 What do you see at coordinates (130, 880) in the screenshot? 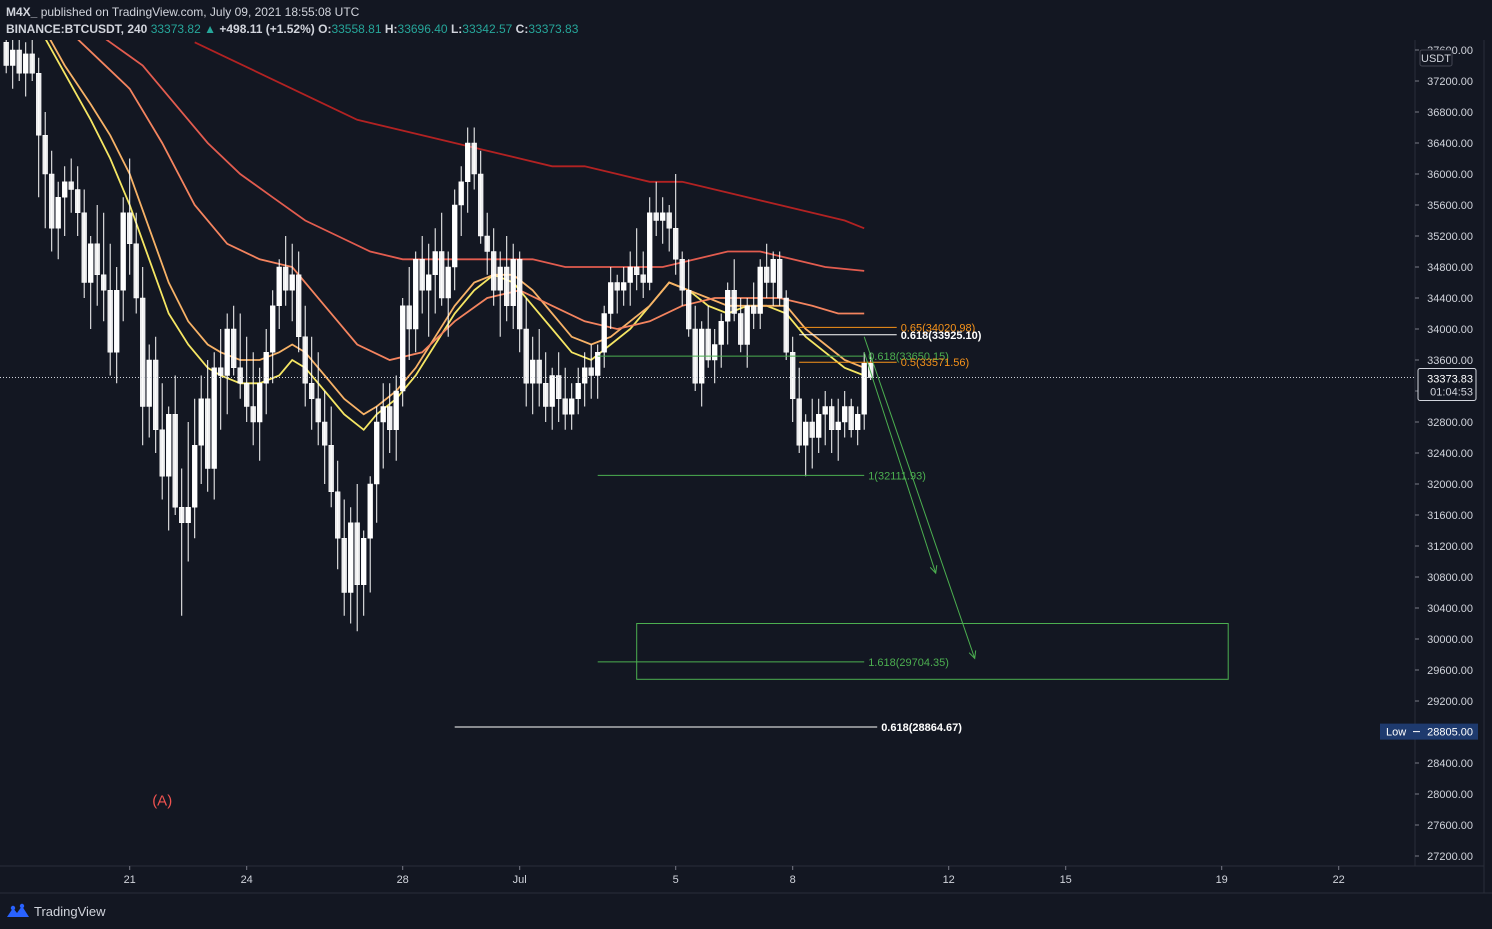
I see `x-tick-label: 21` at bounding box center [130, 880].